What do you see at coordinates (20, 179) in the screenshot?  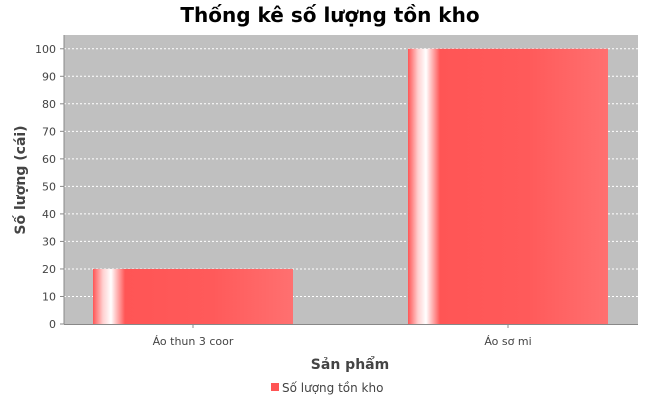 I see `y-axis-label: Số lượng (cái)` at bounding box center [20, 179].